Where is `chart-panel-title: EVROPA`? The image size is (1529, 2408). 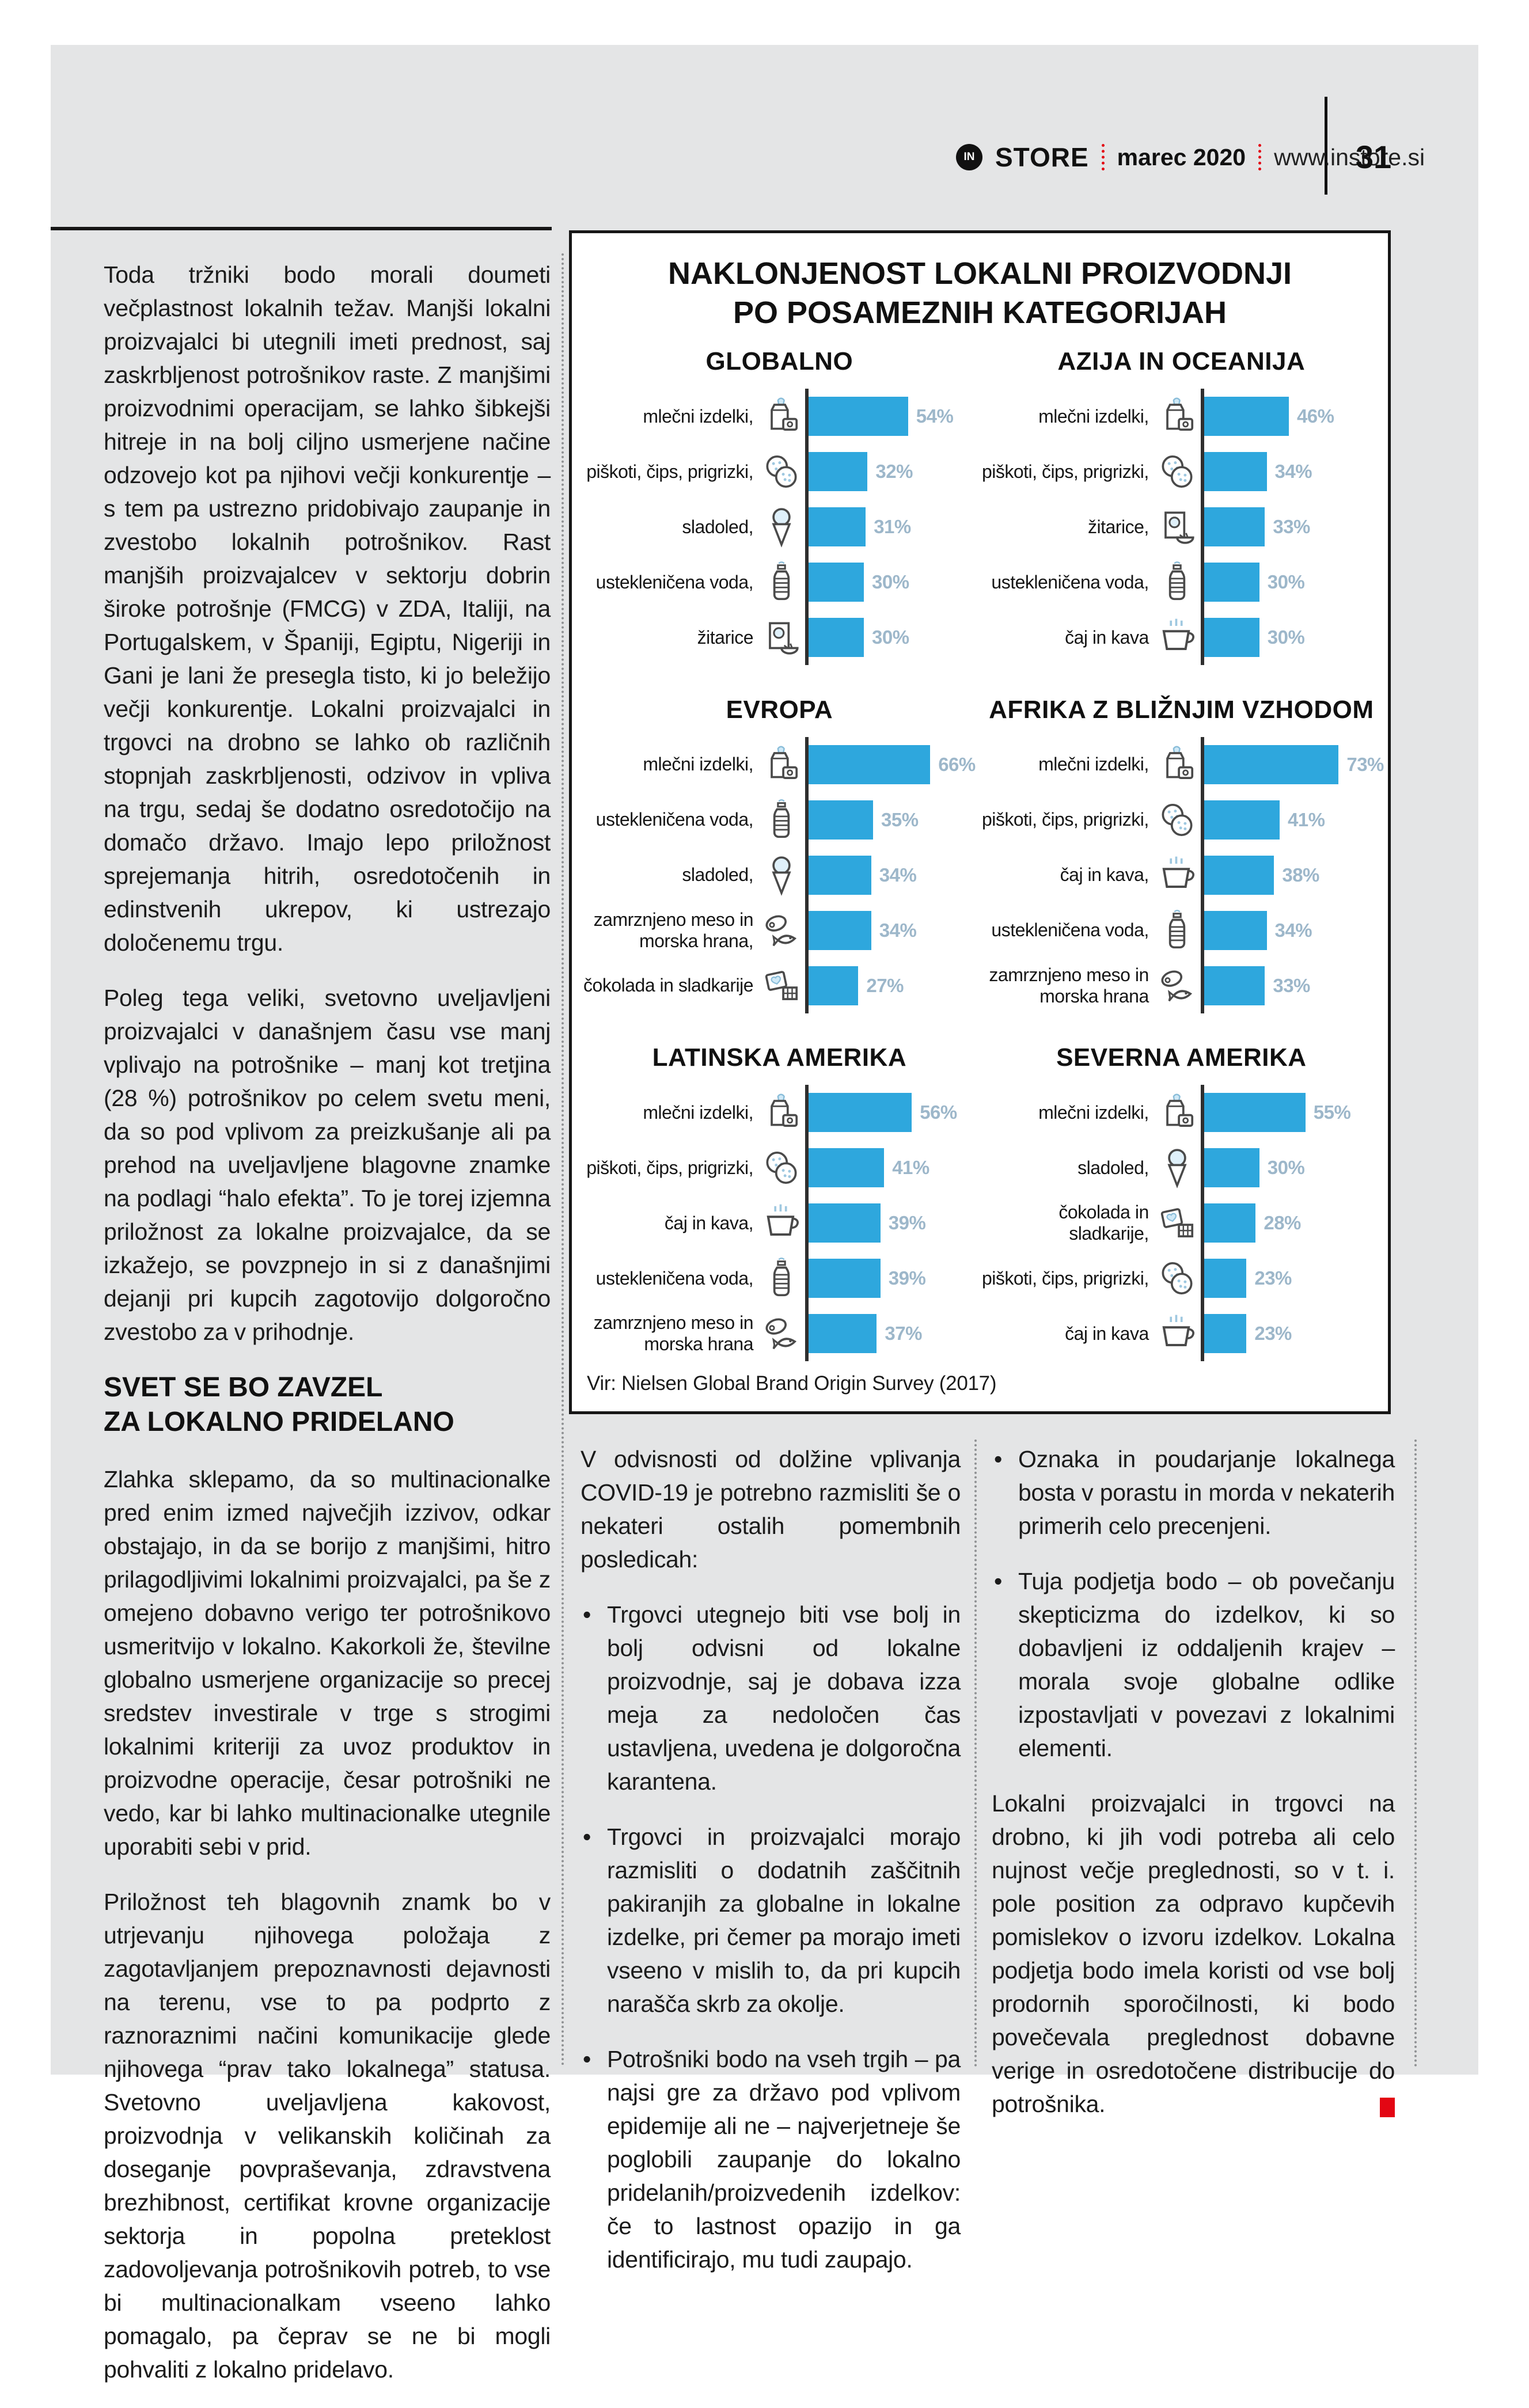 chart-panel-title: EVROPA is located at coordinates (779, 709).